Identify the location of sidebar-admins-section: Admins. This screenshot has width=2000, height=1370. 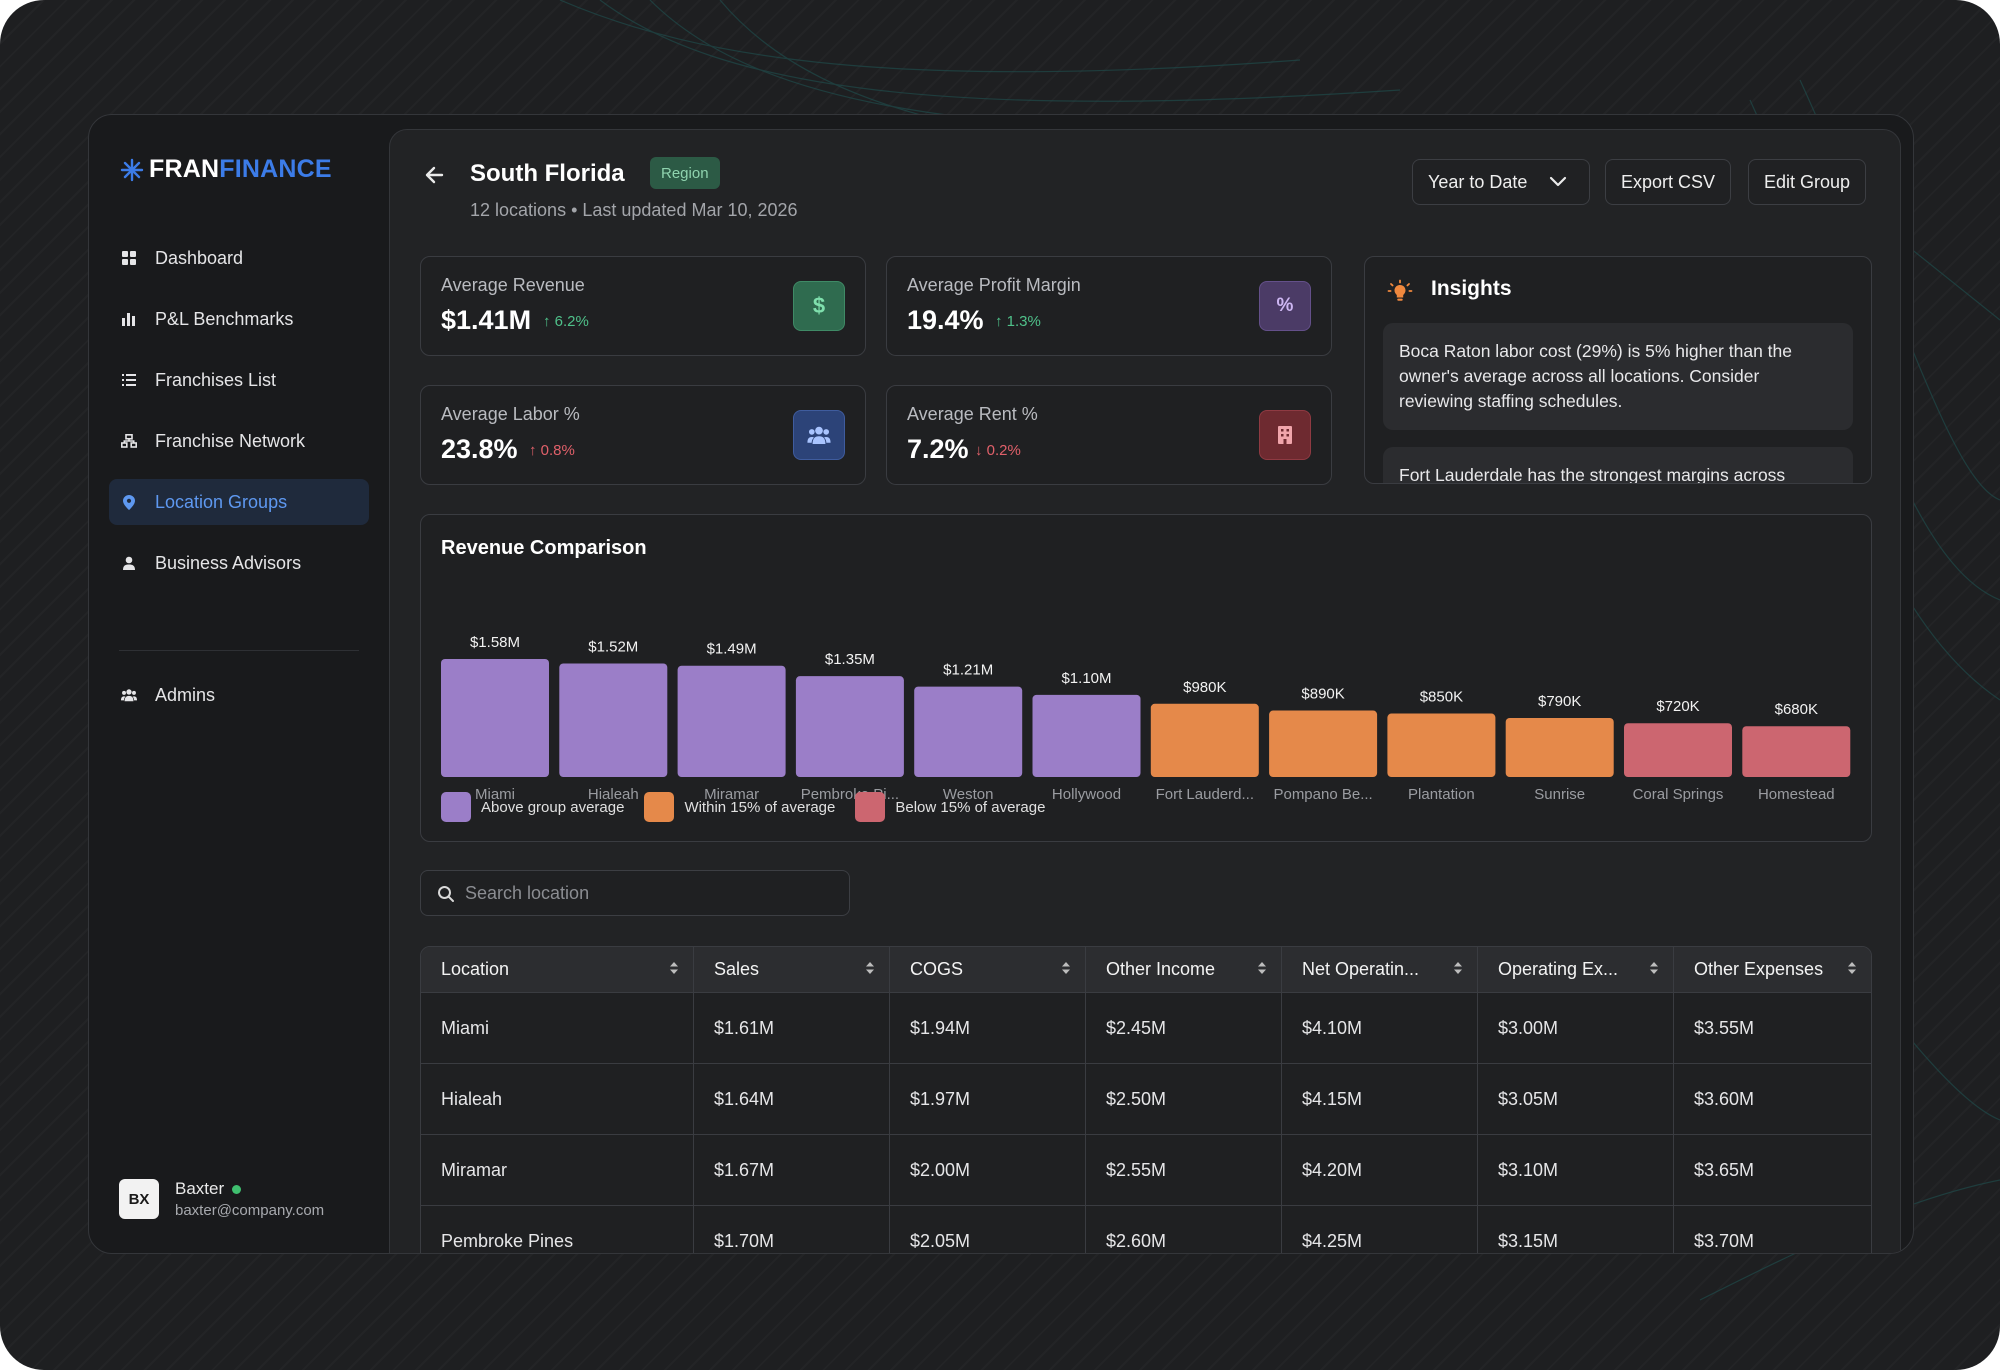
(239, 702).